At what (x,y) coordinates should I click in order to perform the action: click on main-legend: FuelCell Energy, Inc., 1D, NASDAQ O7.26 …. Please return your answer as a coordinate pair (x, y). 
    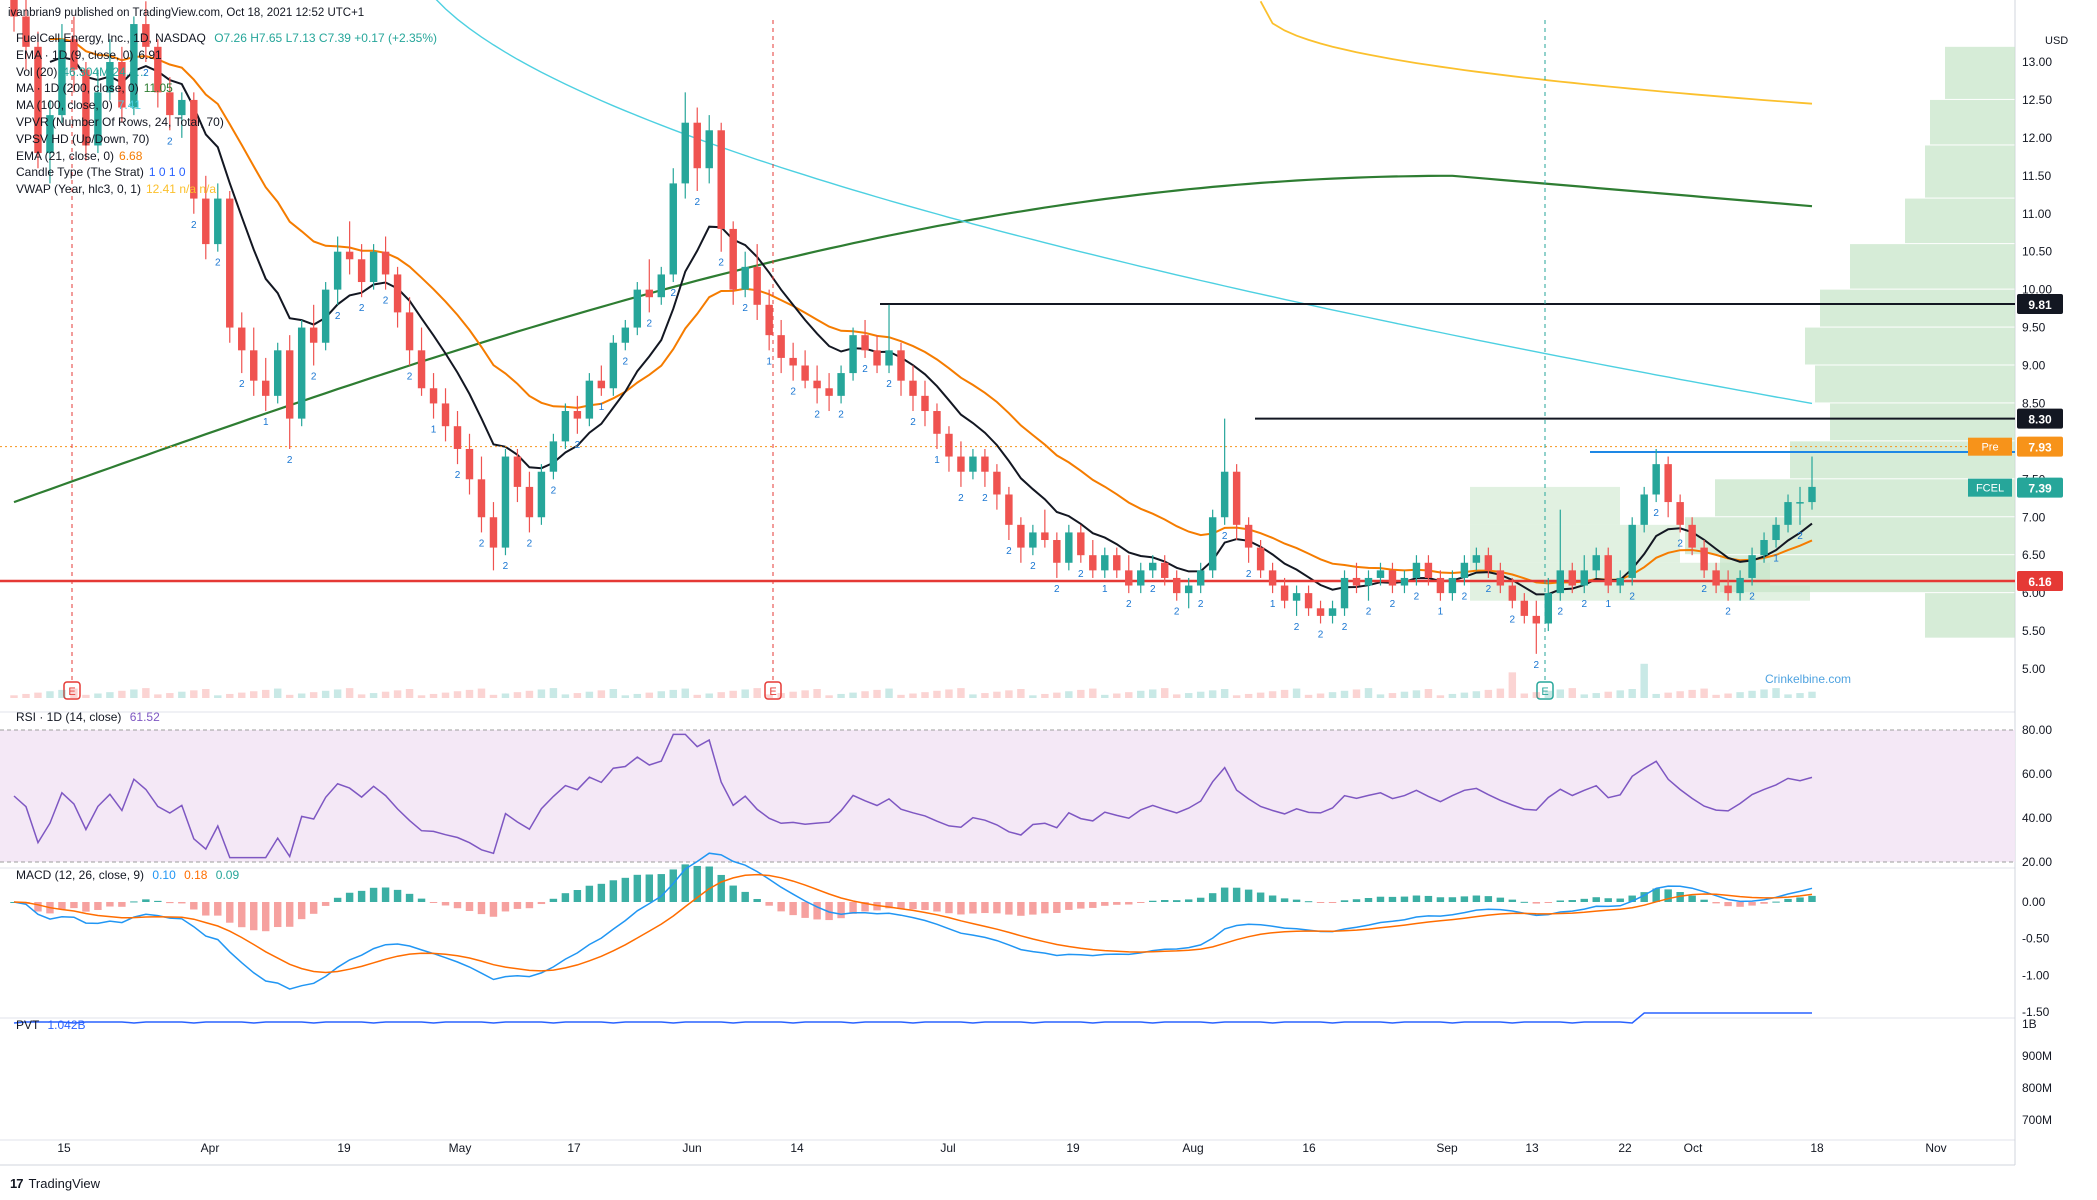
    Looking at the image, I should click on (226, 114).